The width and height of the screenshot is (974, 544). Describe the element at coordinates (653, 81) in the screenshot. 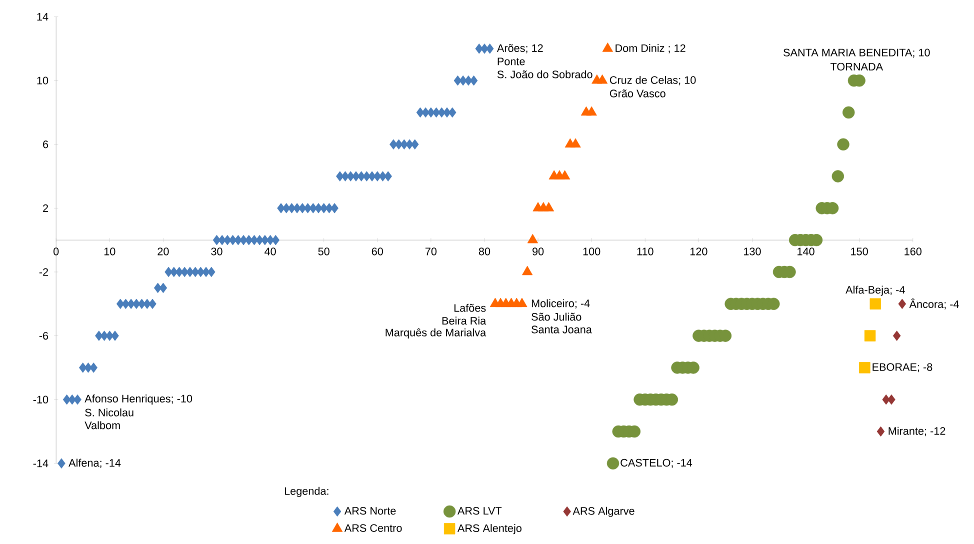

I see `annotation: Cruz de Celas; 10` at that location.